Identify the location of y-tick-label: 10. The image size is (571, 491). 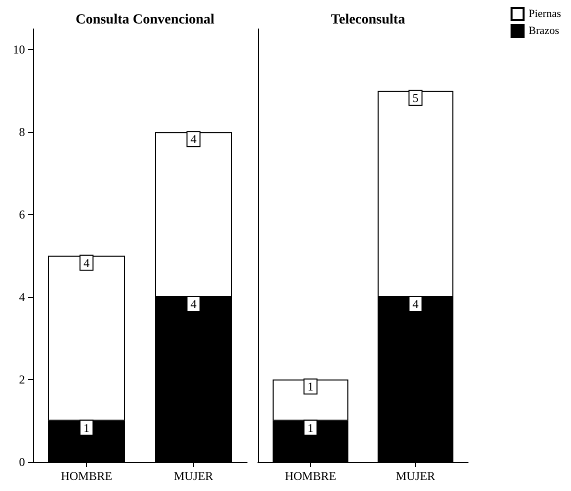
(19, 49).